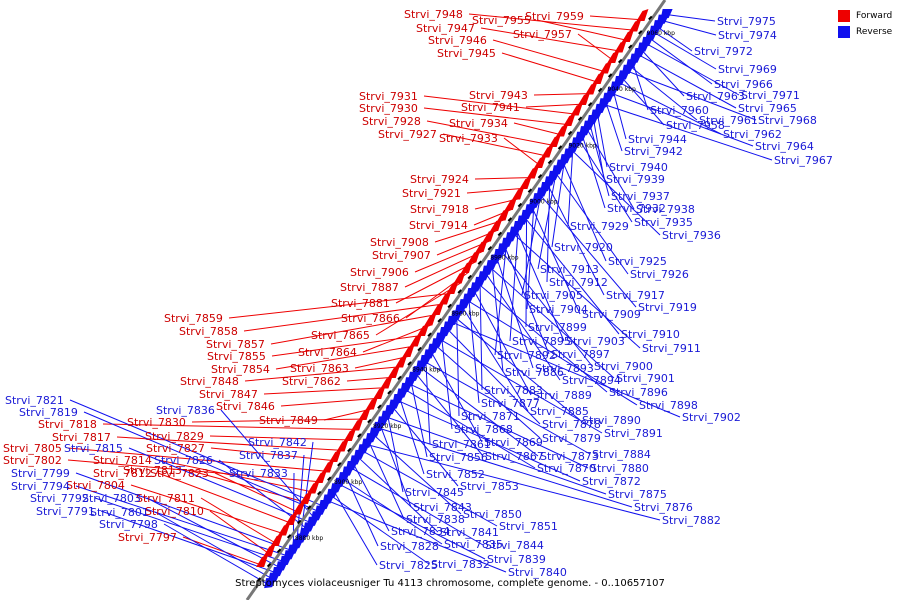 The image size is (900, 600). Describe the element at coordinates (240, 369) in the screenshot. I see `forward-gene-label: Strvi_7854` at that location.